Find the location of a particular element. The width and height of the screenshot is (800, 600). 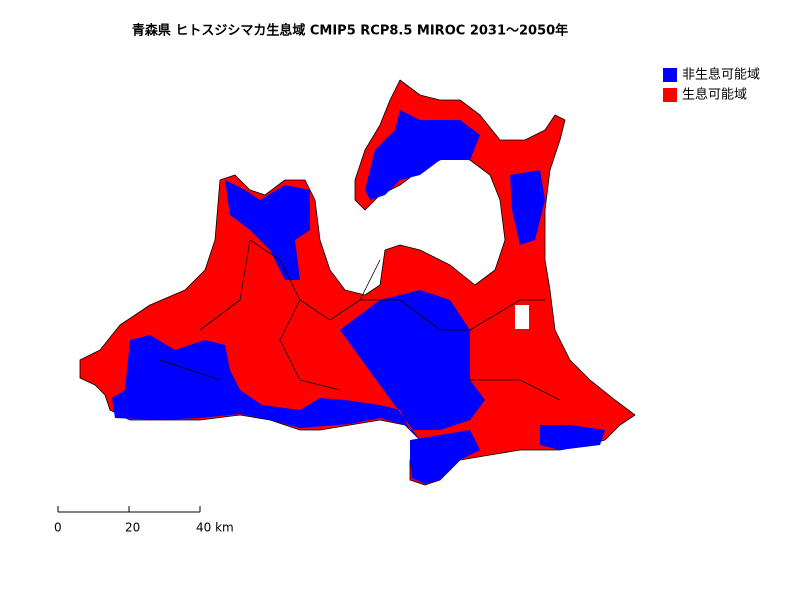

scale-label: 40 km is located at coordinates (215, 528).